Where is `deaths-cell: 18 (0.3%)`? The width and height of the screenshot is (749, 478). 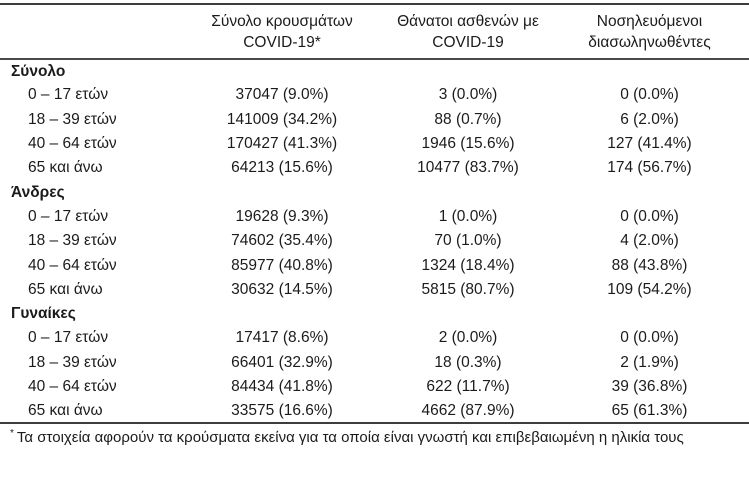
deaths-cell: 18 (0.3%) is located at coordinates (468, 362).